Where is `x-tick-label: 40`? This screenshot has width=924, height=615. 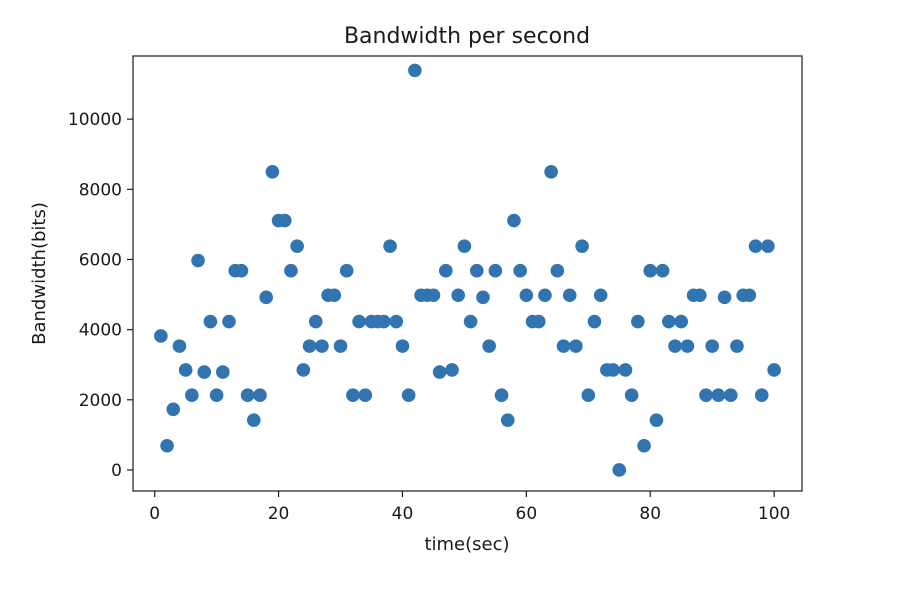 x-tick-label: 40 is located at coordinates (403, 514).